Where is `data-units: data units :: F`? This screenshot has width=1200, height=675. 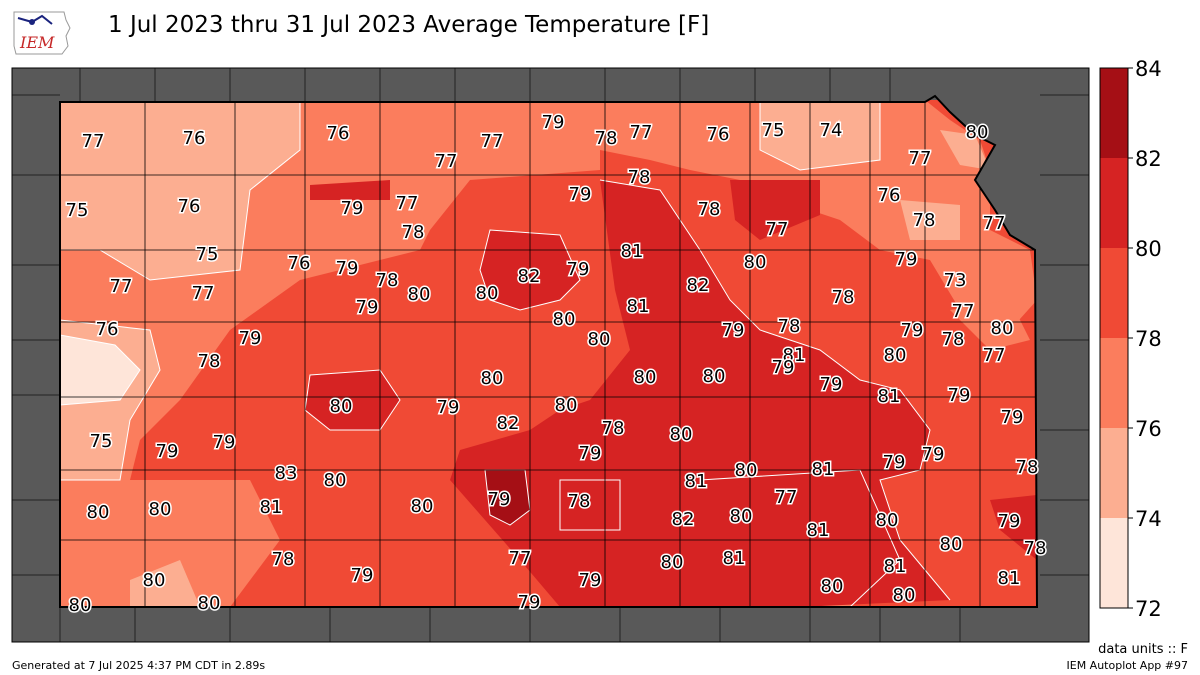
data-units: data units :: F is located at coordinates (1143, 649).